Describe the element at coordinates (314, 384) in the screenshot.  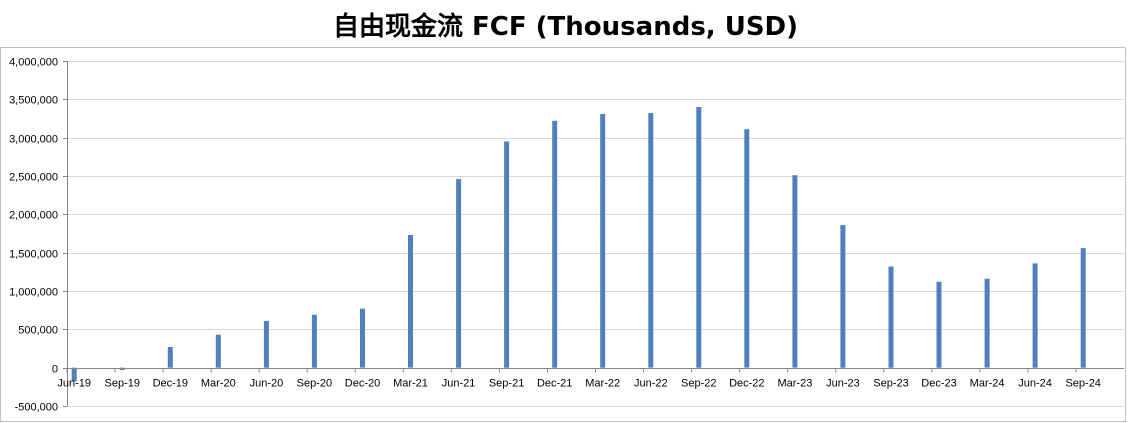
I see `x-tick-label: Sep-20` at that location.